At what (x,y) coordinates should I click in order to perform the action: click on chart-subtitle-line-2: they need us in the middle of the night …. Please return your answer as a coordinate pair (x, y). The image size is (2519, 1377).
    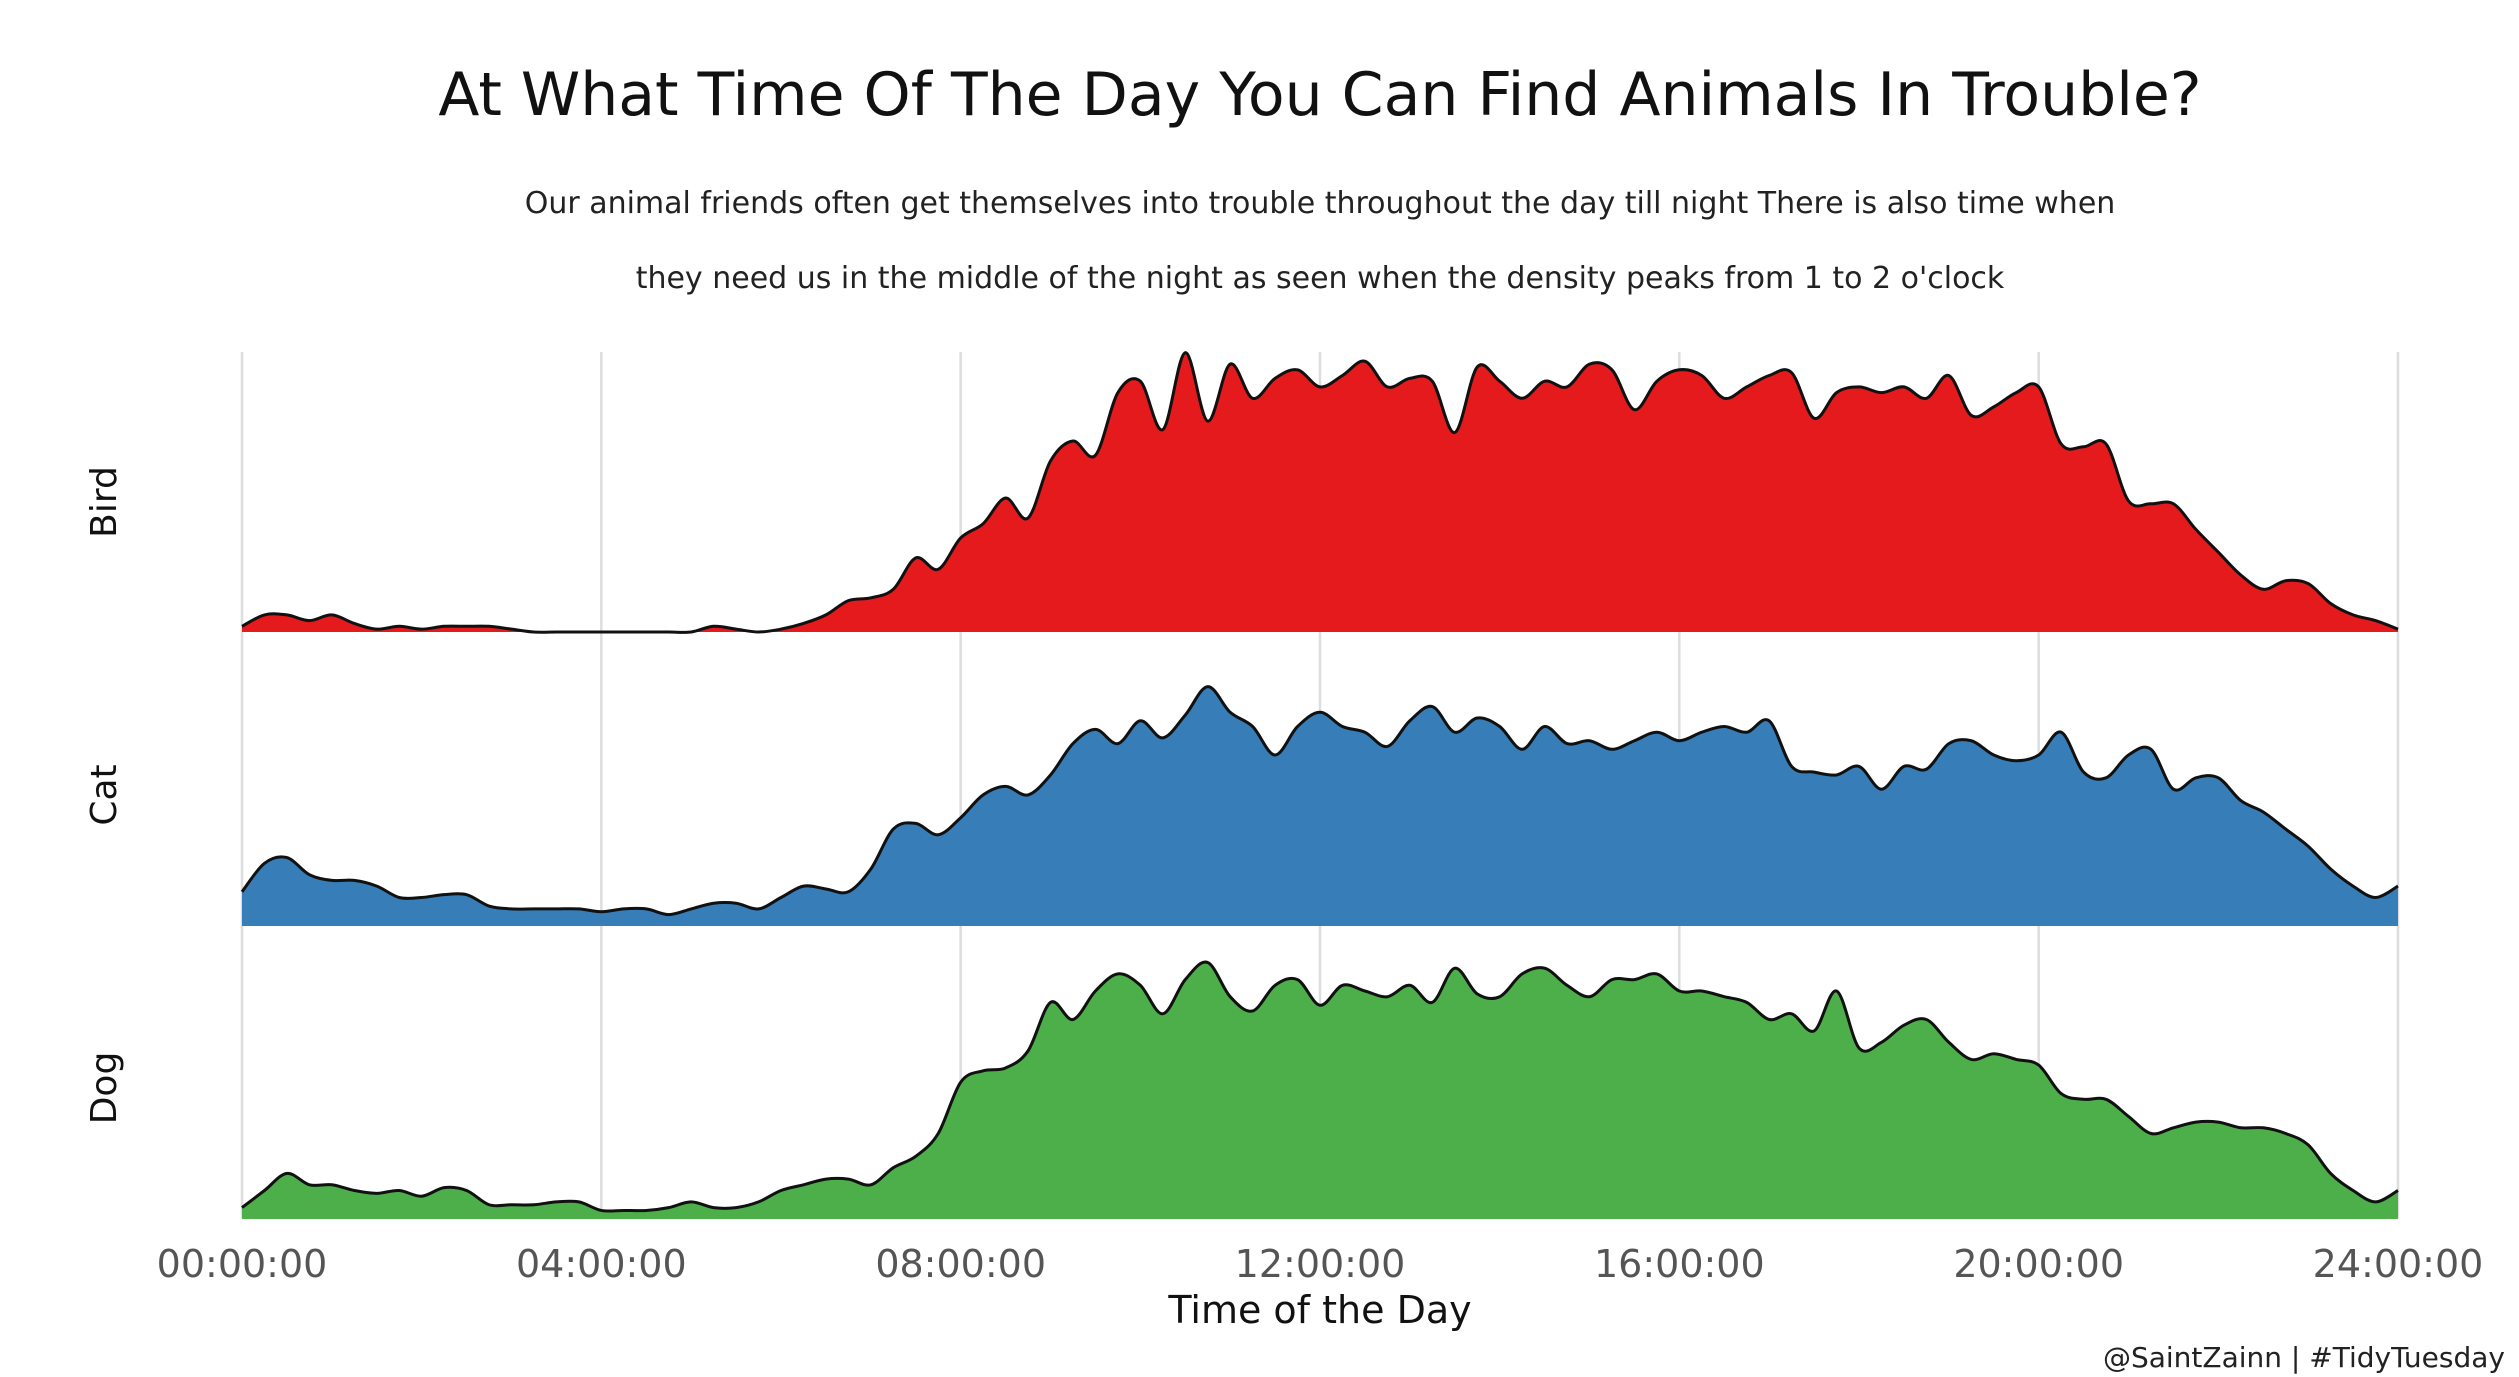
    Looking at the image, I should click on (1320, 278).